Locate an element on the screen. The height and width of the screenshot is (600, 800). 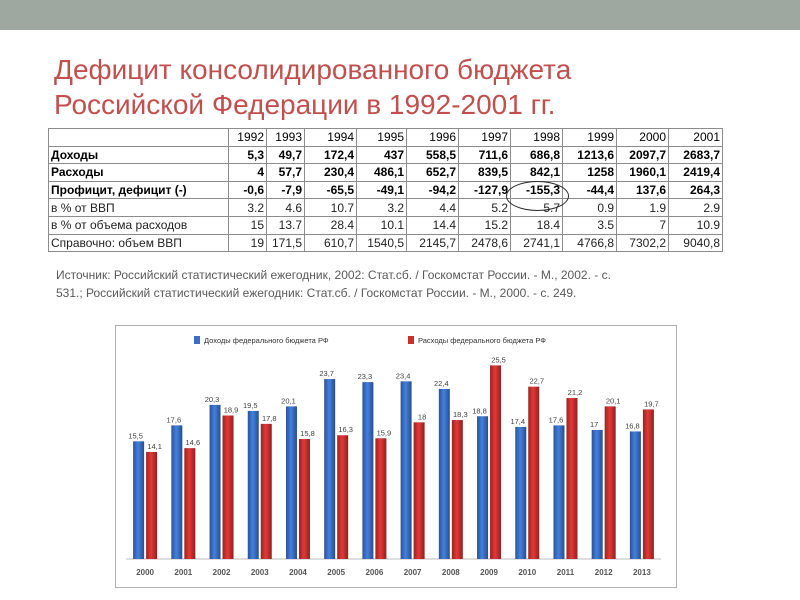
x-tick-label: 2004 is located at coordinates (298, 572).